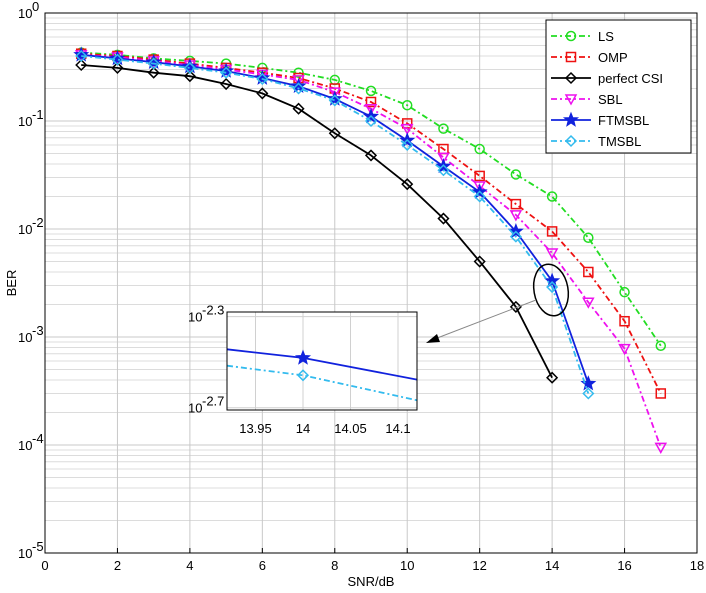 The height and width of the screenshot is (593, 706). What do you see at coordinates (44, 565) in the screenshot?
I see `x-tick-label: 0` at bounding box center [44, 565].